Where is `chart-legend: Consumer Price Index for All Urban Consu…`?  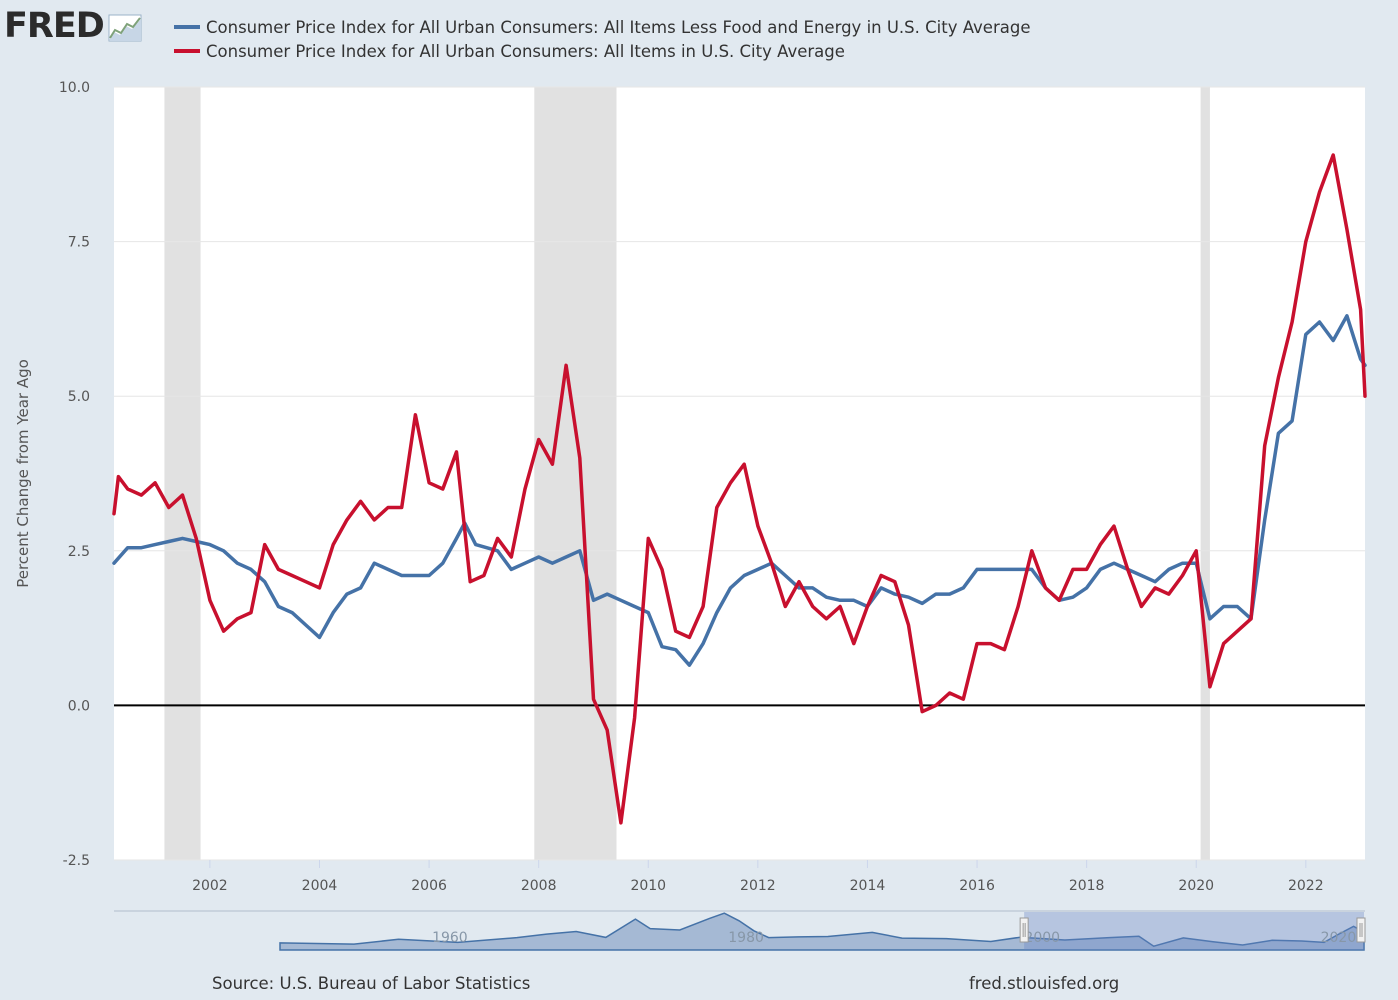 chart-legend: Consumer Price Index for All Urban Consu… is located at coordinates (602, 39).